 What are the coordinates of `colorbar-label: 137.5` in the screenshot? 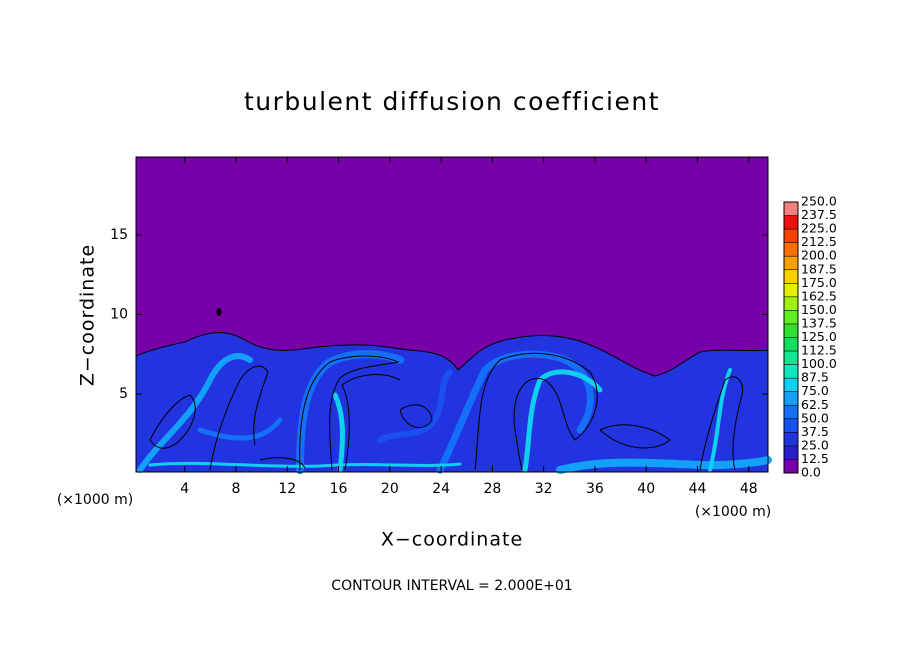 It's located at (819, 322).